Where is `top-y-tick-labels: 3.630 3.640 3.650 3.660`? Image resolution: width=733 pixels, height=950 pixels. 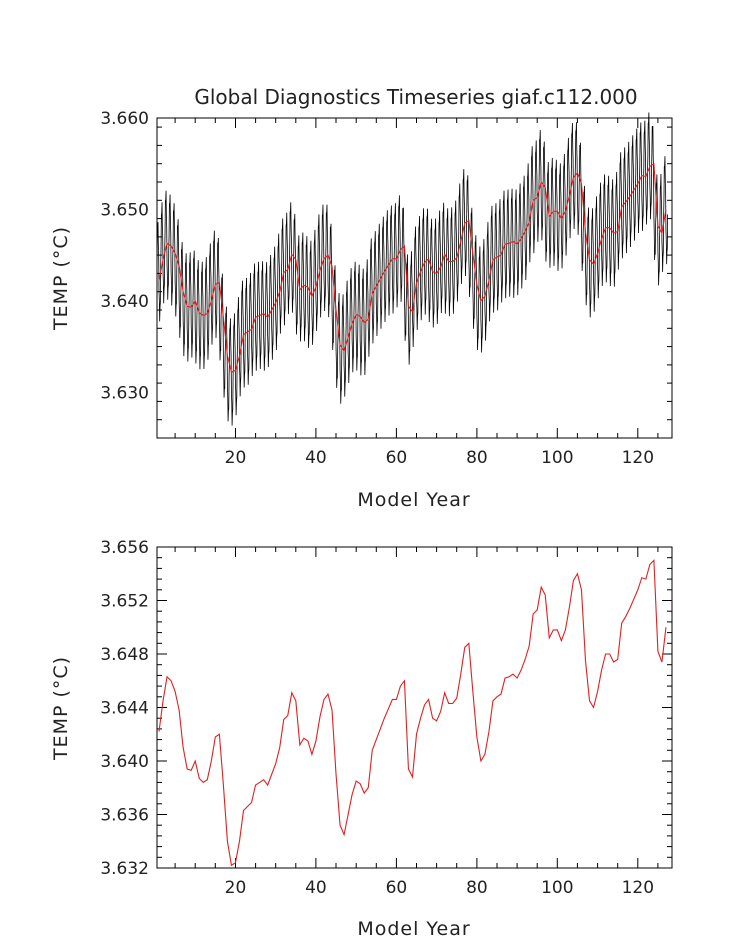 top-y-tick-labels: 3.630 3.640 3.650 3.660 is located at coordinates (124, 256).